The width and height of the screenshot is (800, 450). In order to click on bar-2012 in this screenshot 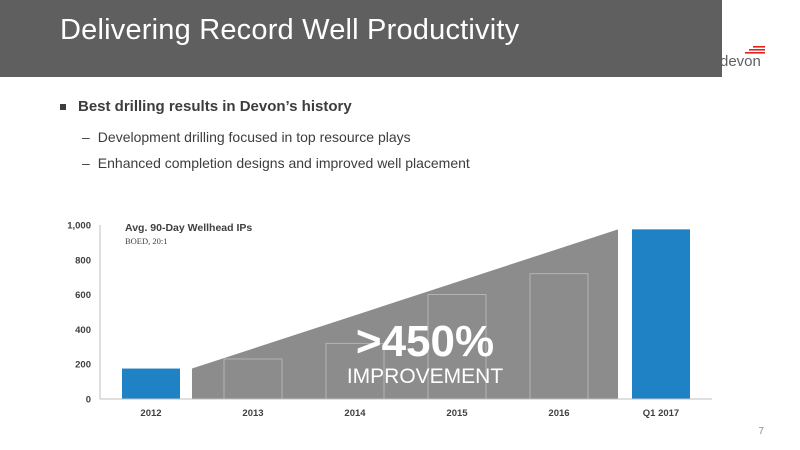, I will do `click(151, 383)`.